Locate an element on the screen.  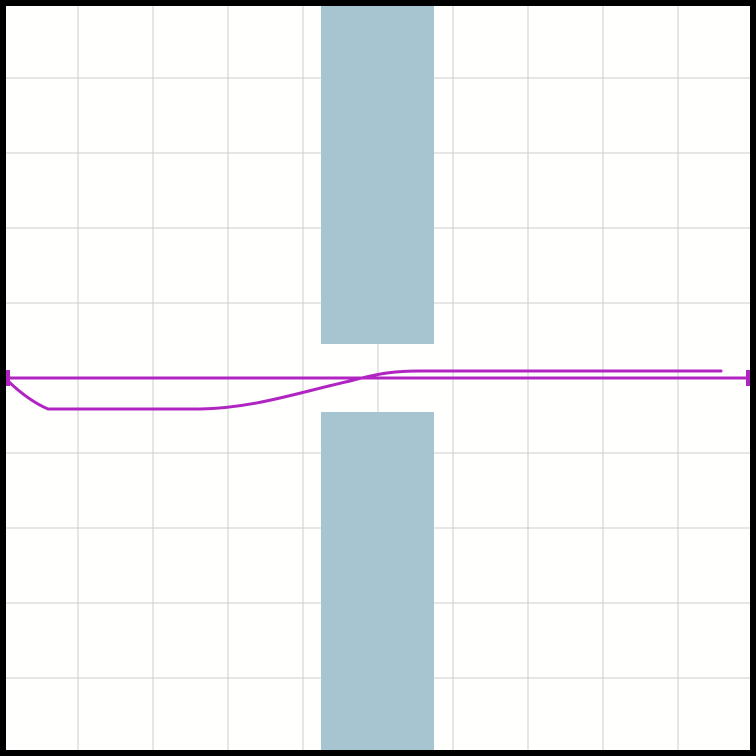
lower-wall is located at coordinates (377, 582).